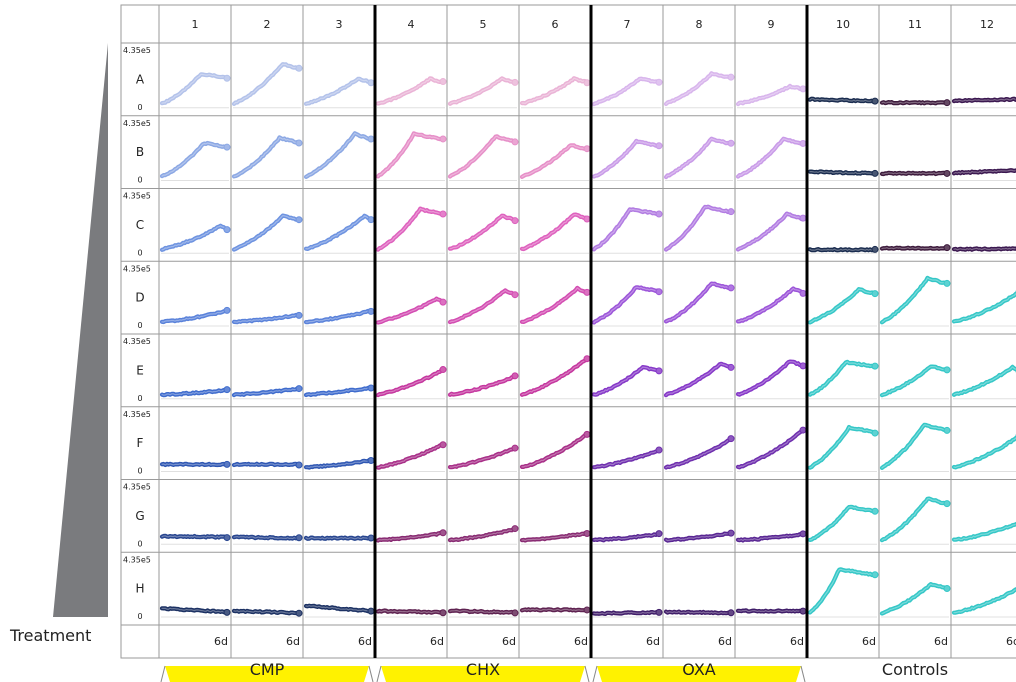  What do you see at coordinates (140, 225) in the screenshot?
I see `row-label-C: C` at bounding box center [140, 225].